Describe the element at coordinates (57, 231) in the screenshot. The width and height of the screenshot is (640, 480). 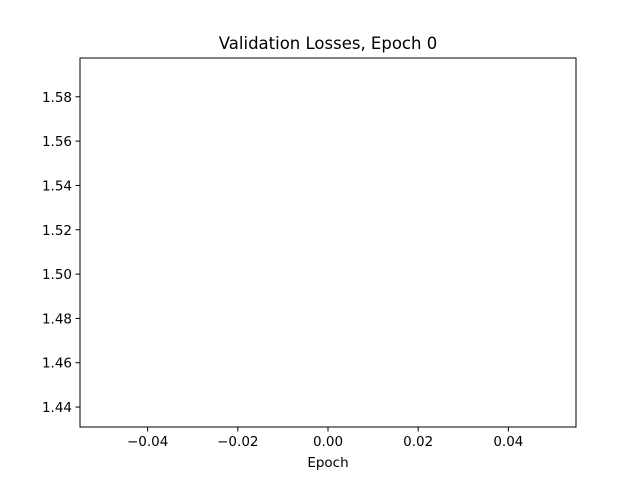
I see `y-tick-label: 1.52` at that location.